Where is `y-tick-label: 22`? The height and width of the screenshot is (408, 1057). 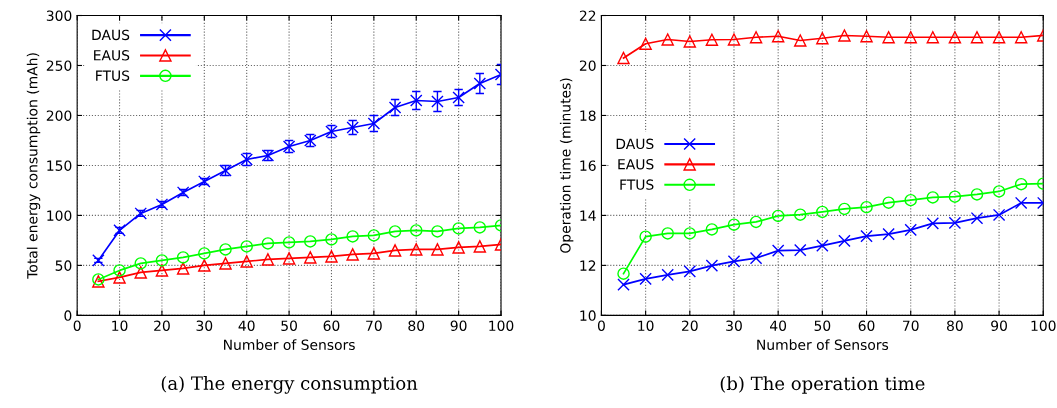
y-tick-label: 22 is located at coordinates (587, 15).